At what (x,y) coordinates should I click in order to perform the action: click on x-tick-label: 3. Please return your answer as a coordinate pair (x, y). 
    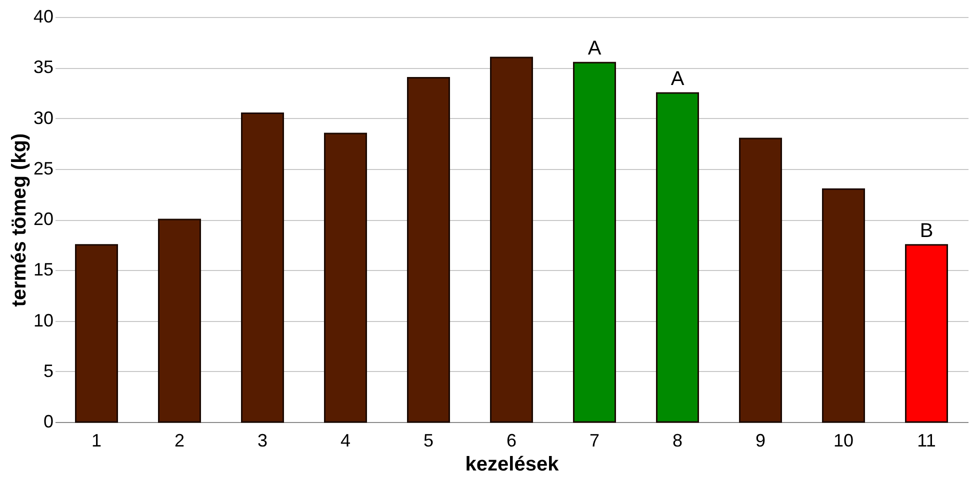
    Looking at the image, I should click on (262, 440).